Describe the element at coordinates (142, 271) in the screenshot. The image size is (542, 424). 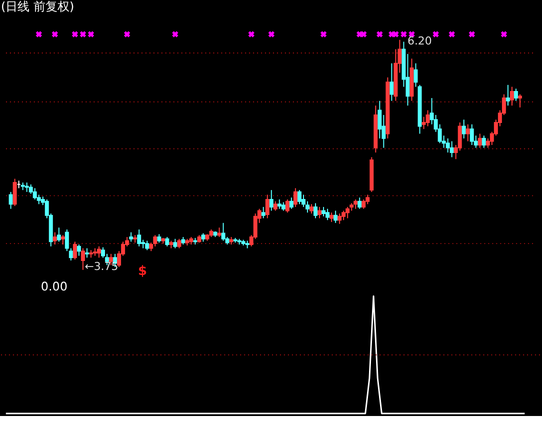
I see `annotation: $` at that location.